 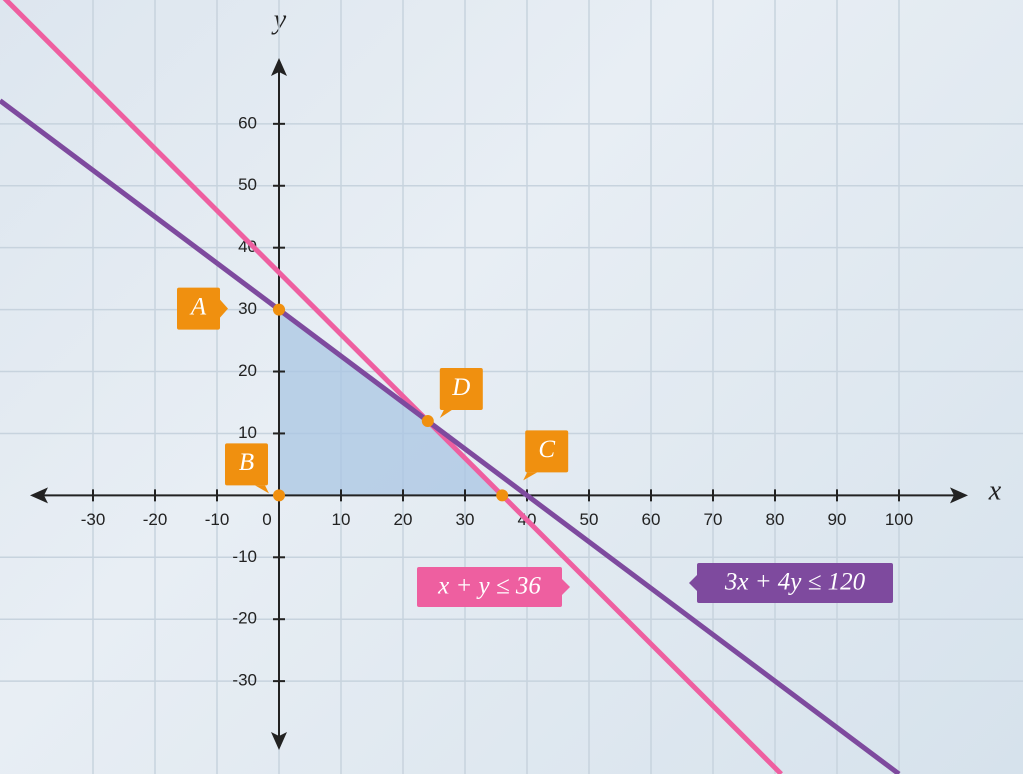 I want to click on y-tick-label: 50, so click(x=247, y=184).